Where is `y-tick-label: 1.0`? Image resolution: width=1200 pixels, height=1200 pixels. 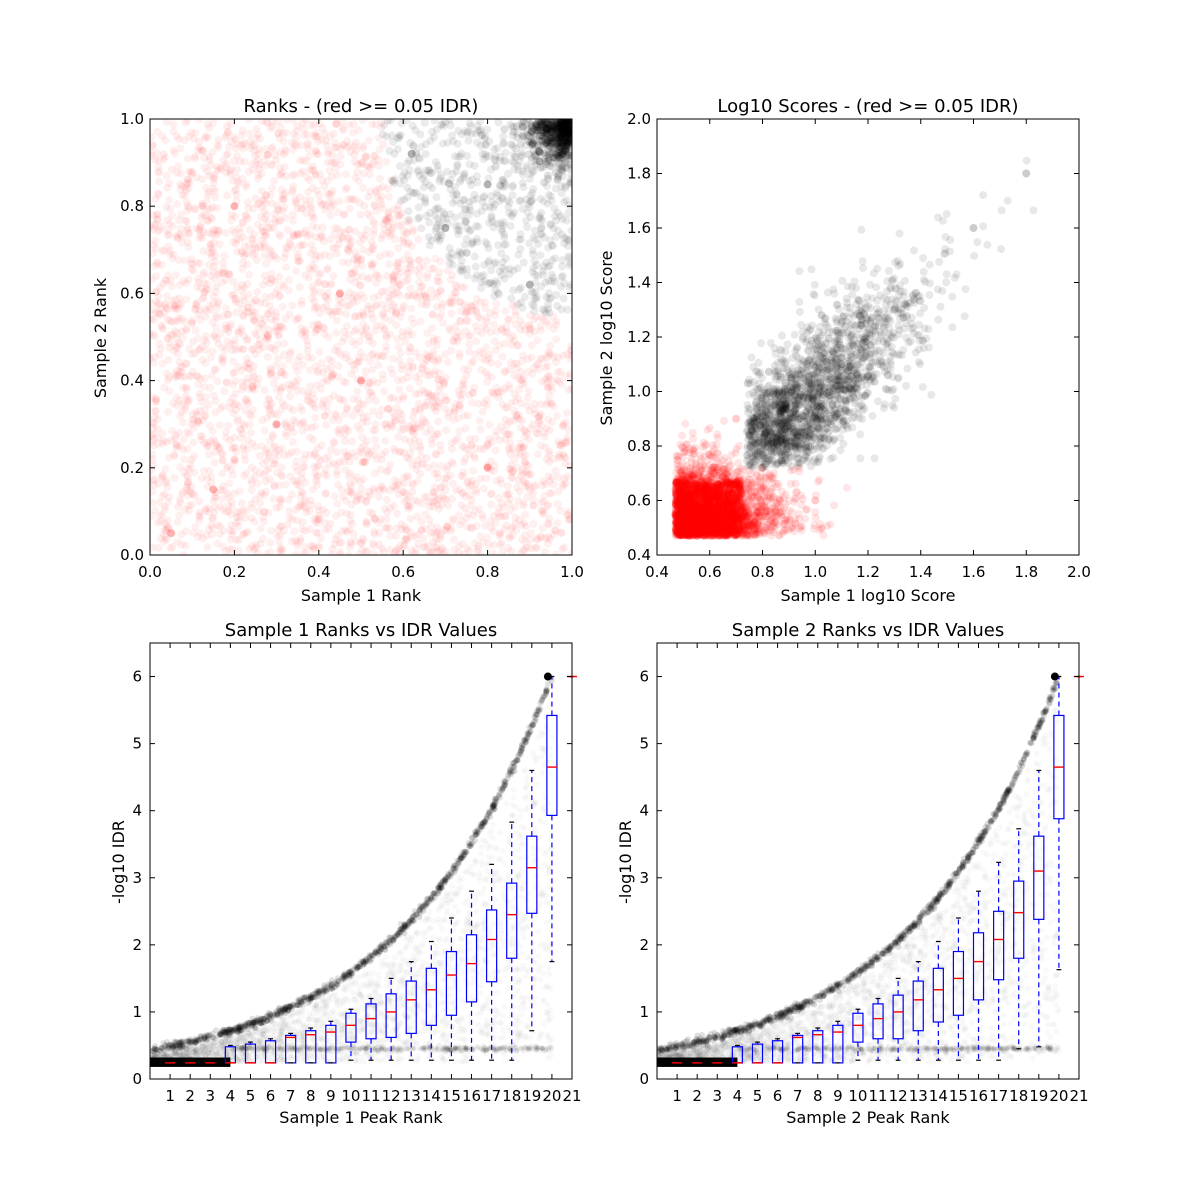
y-tick-label: 1.0 is located at coordinates (132, 119).